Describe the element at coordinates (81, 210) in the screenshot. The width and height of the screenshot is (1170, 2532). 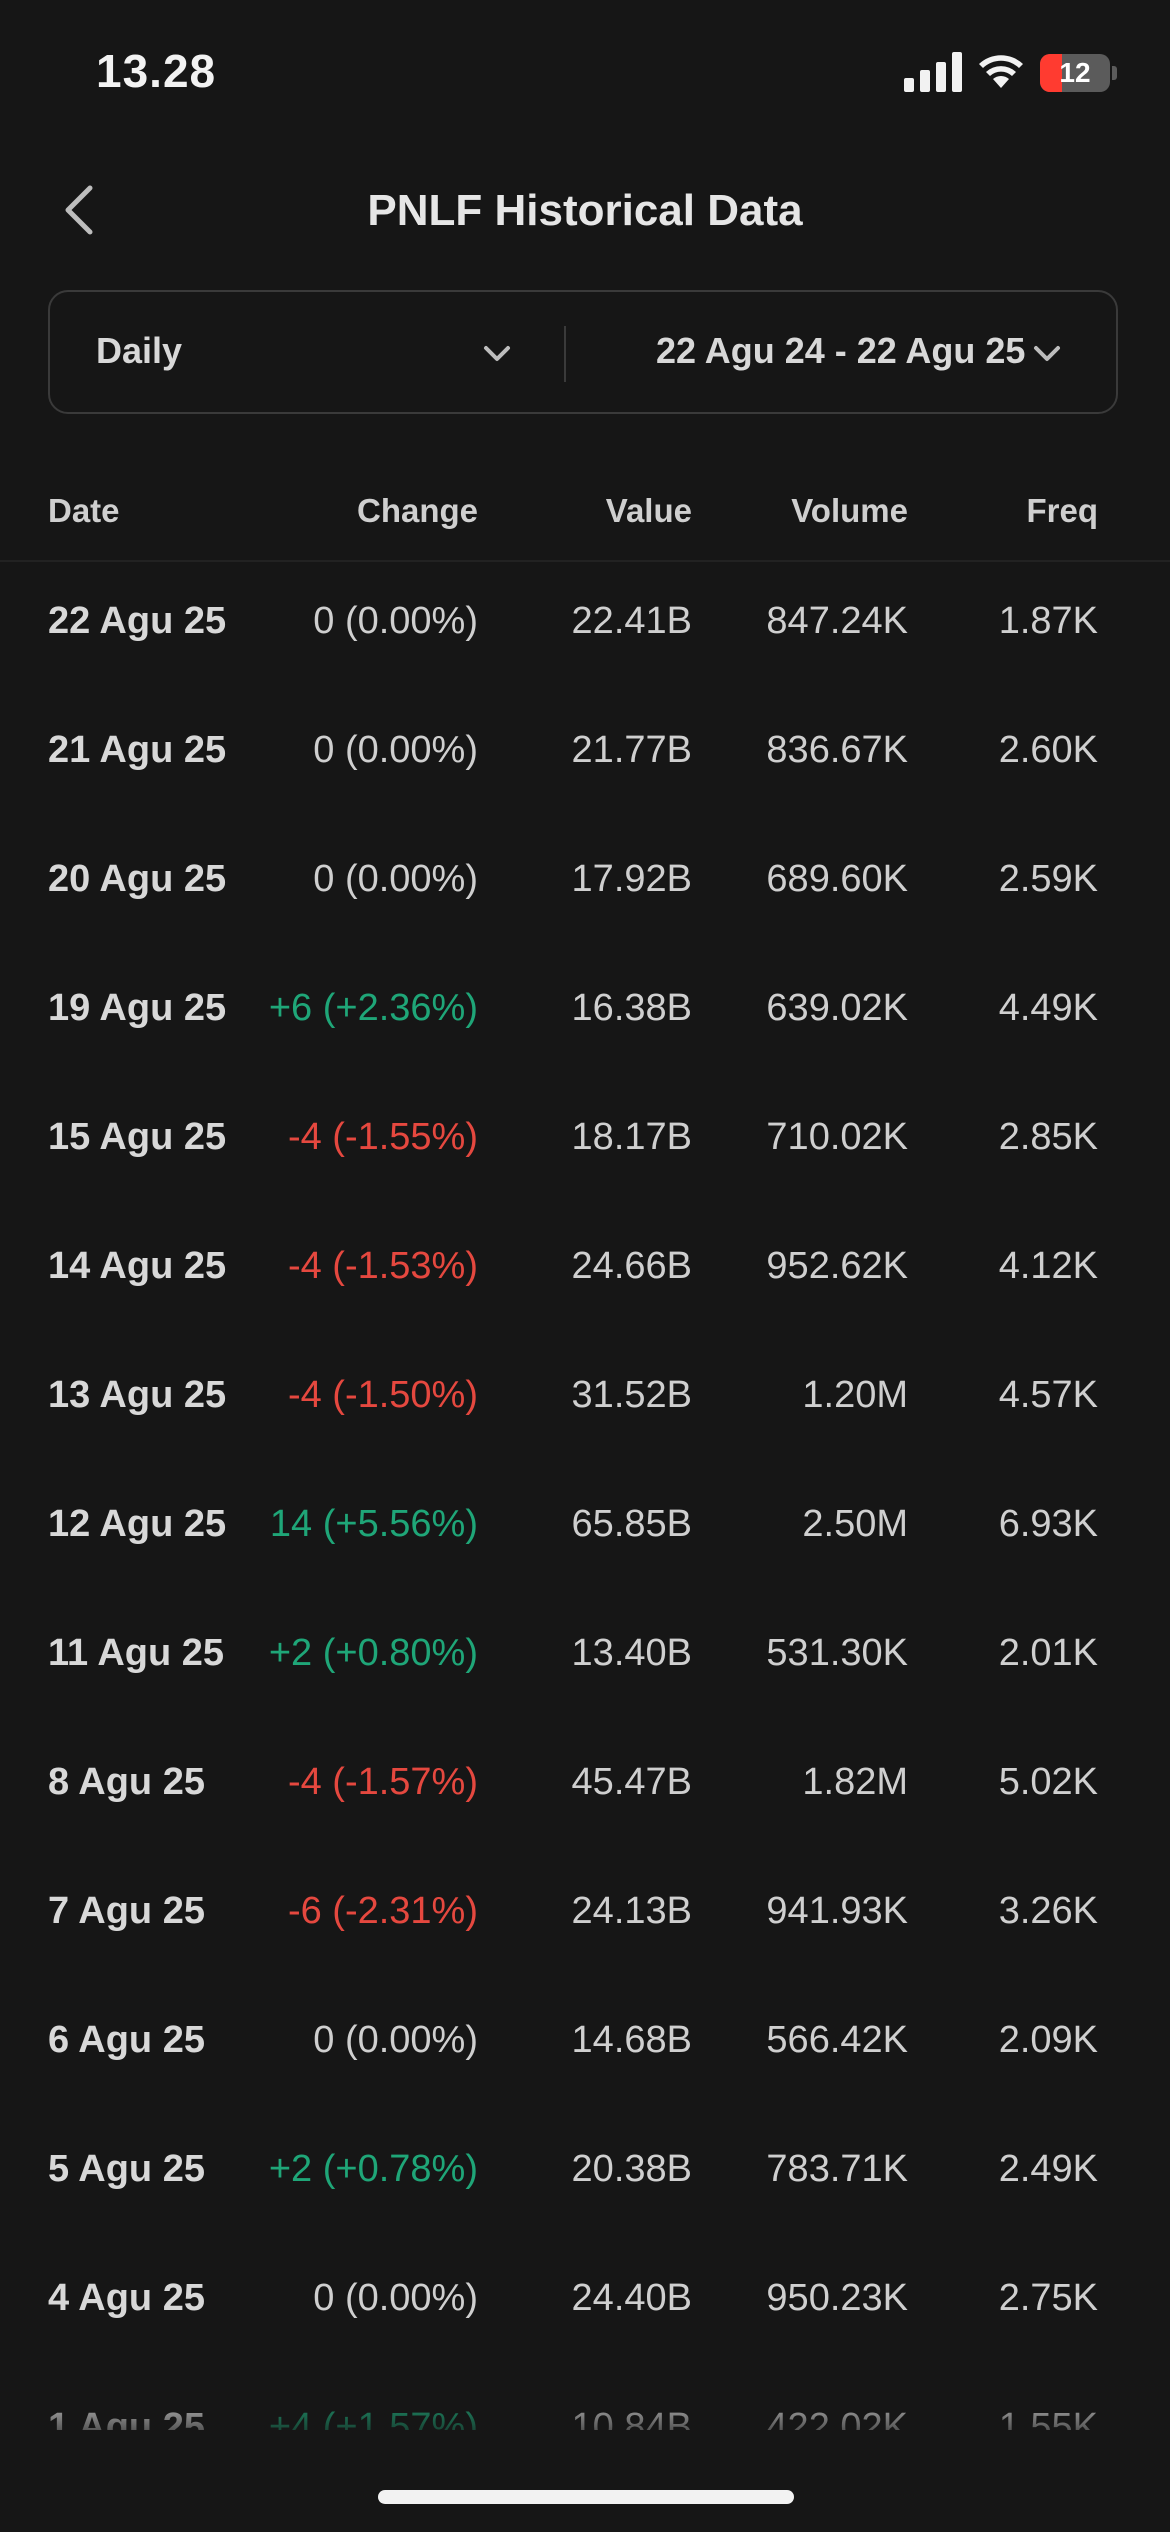
I see `back-chevron-icon` at that location.